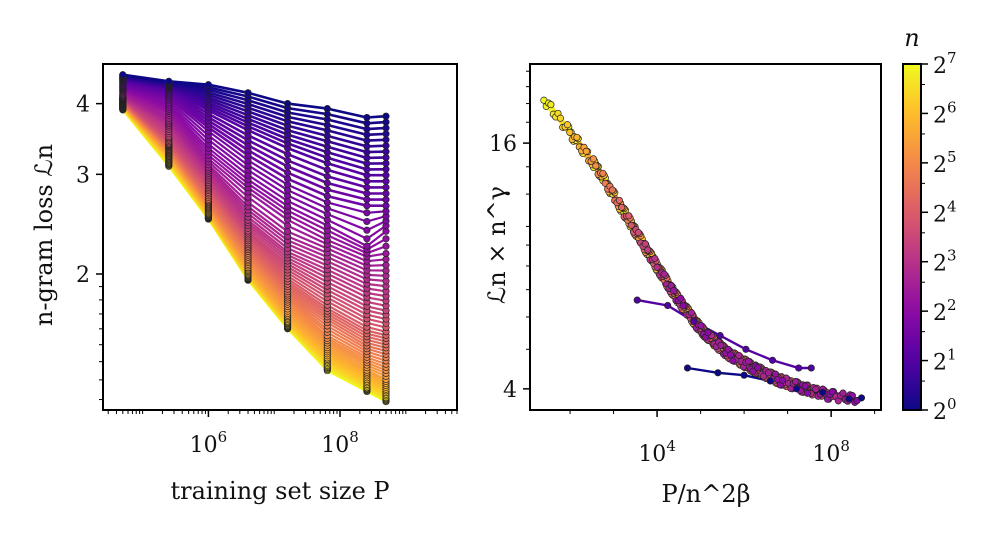 This screenshot has width=996, height=535. What do you see at coordinates (279, 491) in the screenshot?
I see `left-x-axis-label: training set size P` at bounding box center [279, 491].